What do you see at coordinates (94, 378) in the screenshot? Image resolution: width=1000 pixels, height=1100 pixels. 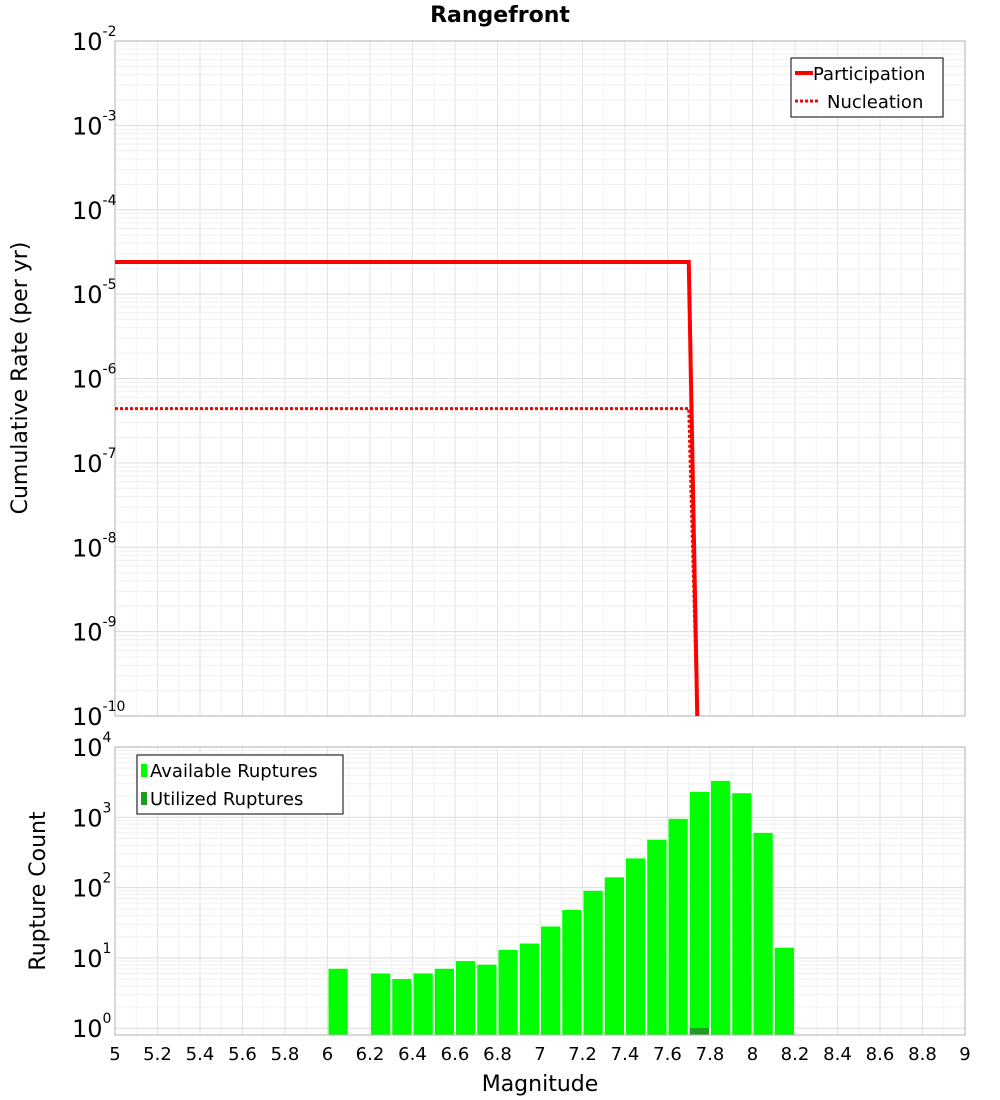 I see `rate-y-tick-label: 10⁻⁶` at bounding box center [94, 378].